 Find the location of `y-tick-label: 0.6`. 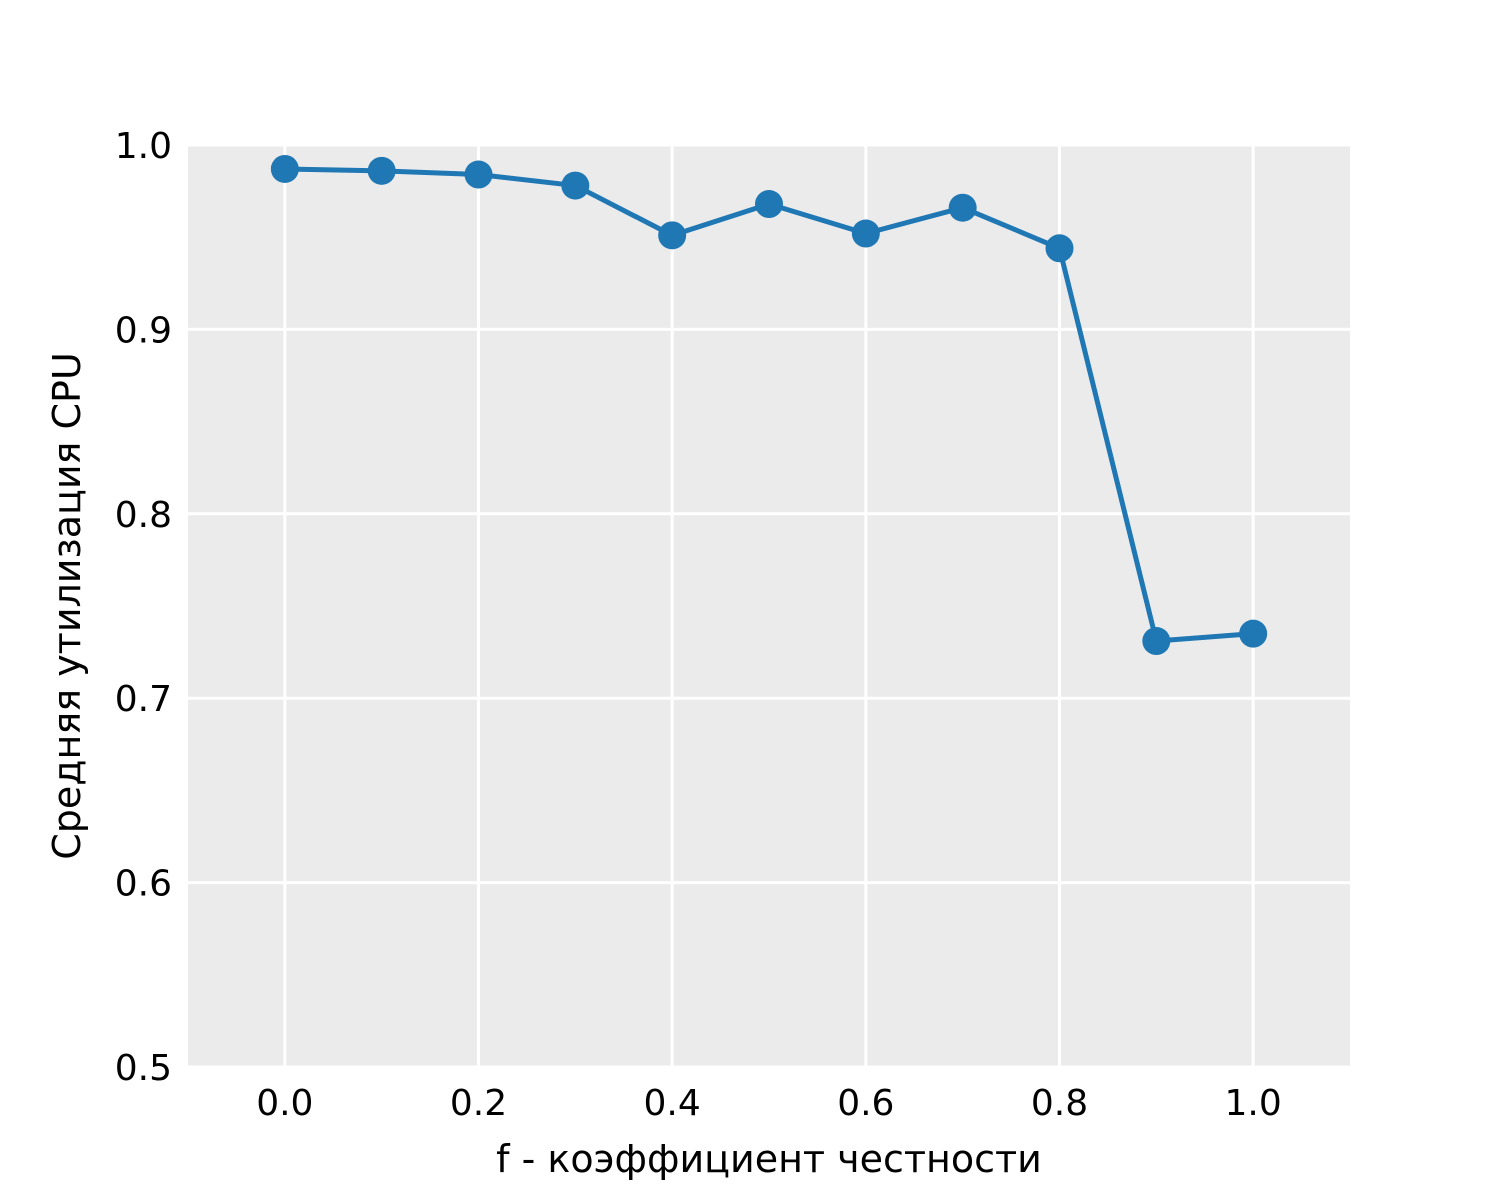

y-tick-label: 0.6 is located at coordinates (143, 884).